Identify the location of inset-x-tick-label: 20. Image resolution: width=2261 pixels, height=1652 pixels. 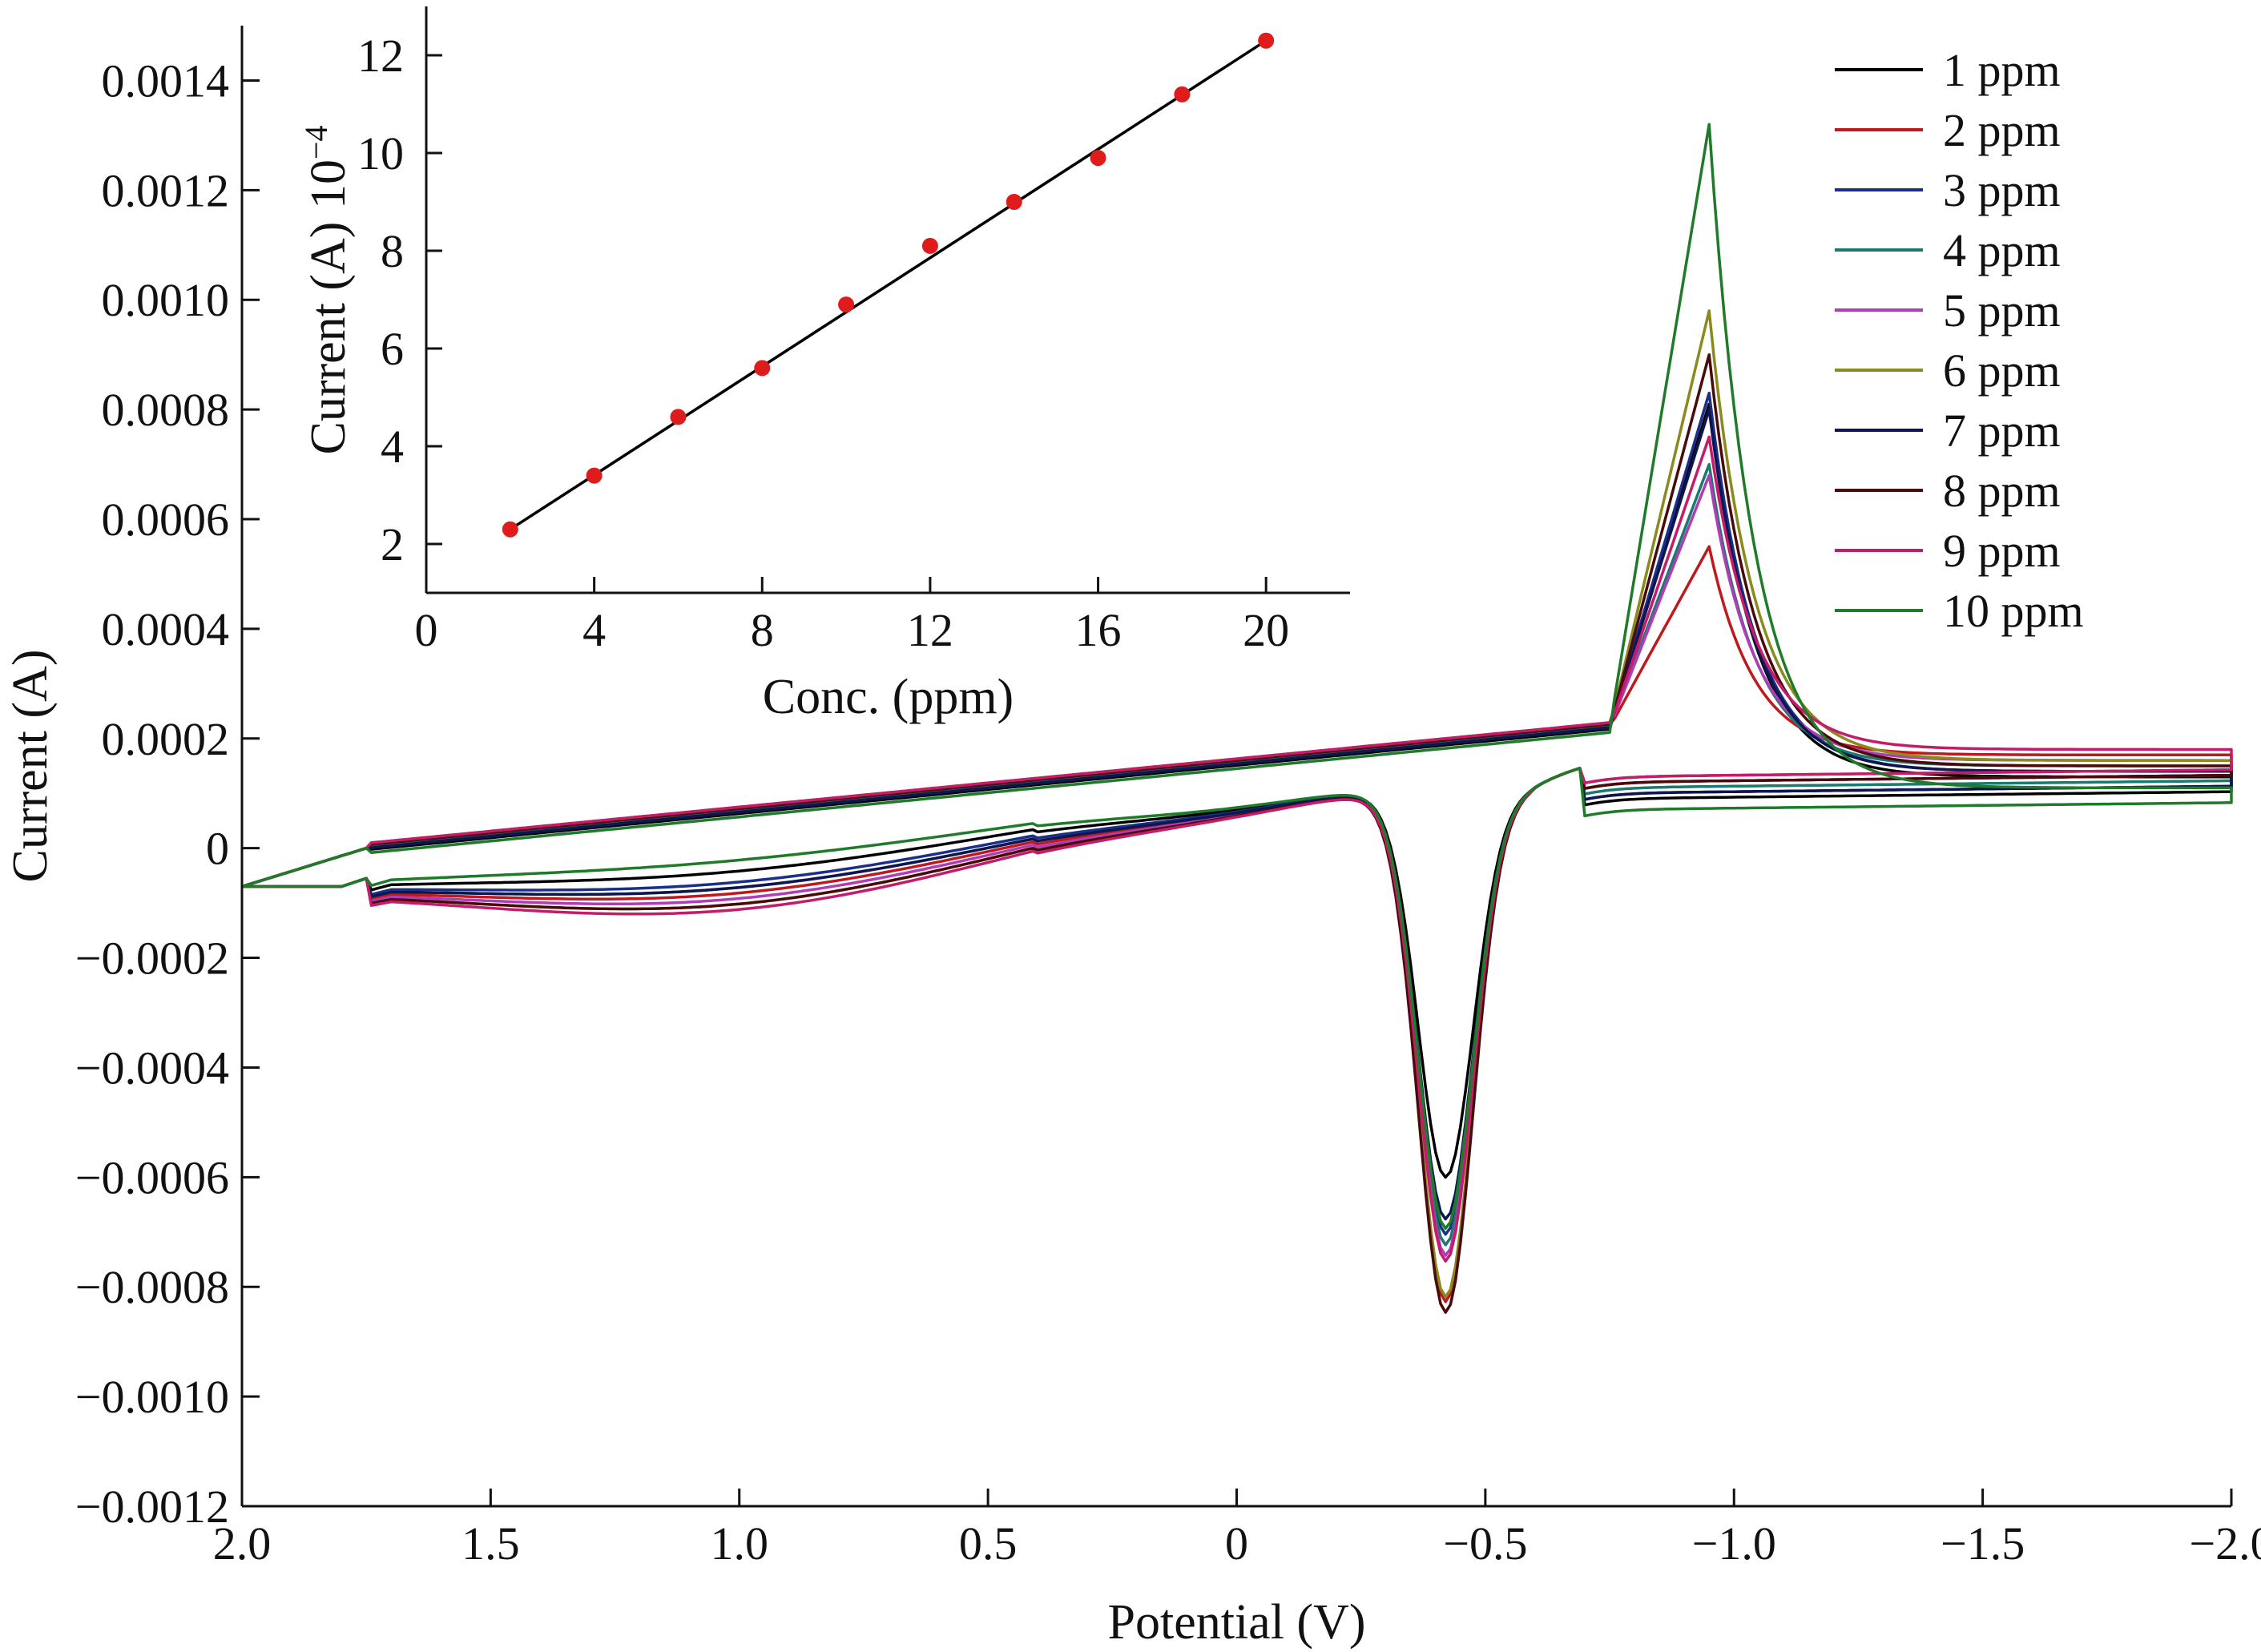
(1266, 630).